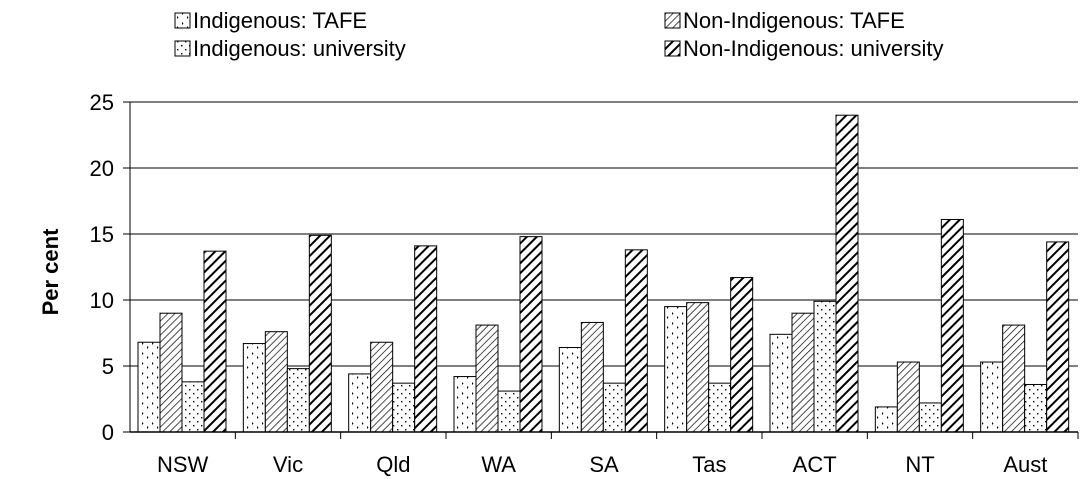 The image size is (1080, 479). I want to click on x-tick-label: Aust, so click(1025, 464).